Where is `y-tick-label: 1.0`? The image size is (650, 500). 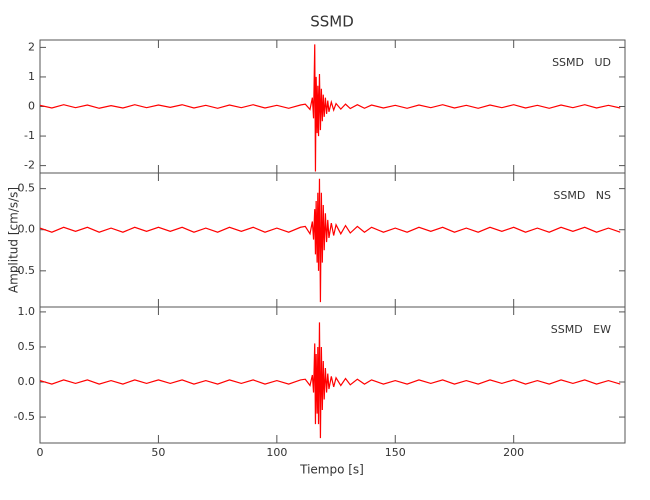
y-tick-label: 1.0 is located at coordinates (27, 311).